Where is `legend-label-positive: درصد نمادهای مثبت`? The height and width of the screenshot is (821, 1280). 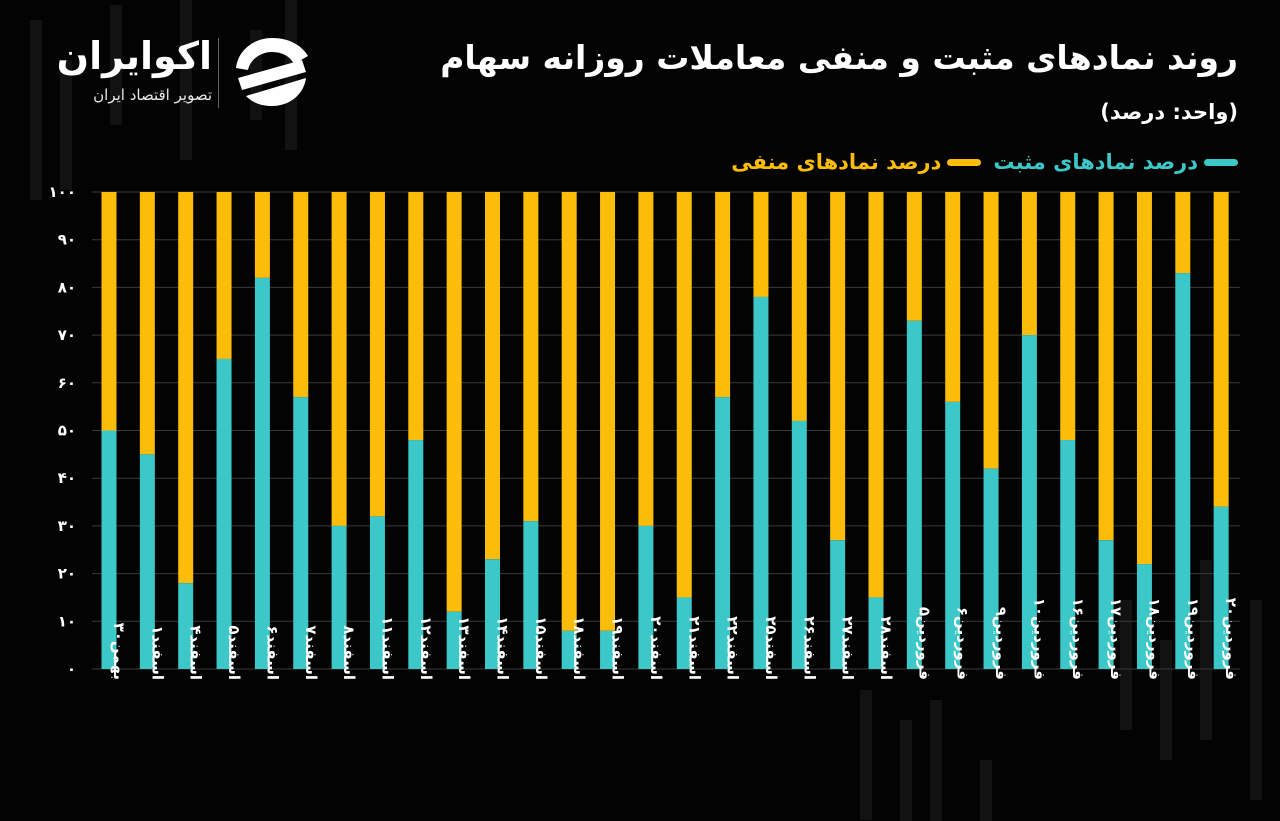 legend-label-positive: درصد نمادهای مثبت is located at coordinates (1095, 162).